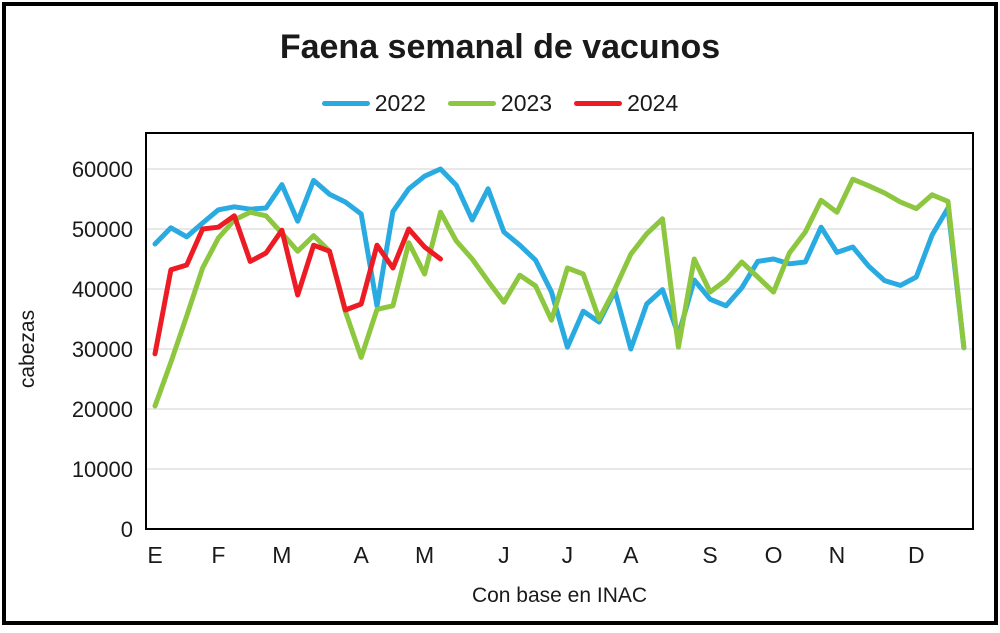  I want to click on y-tick-label-0: 0, so click(127, 529).